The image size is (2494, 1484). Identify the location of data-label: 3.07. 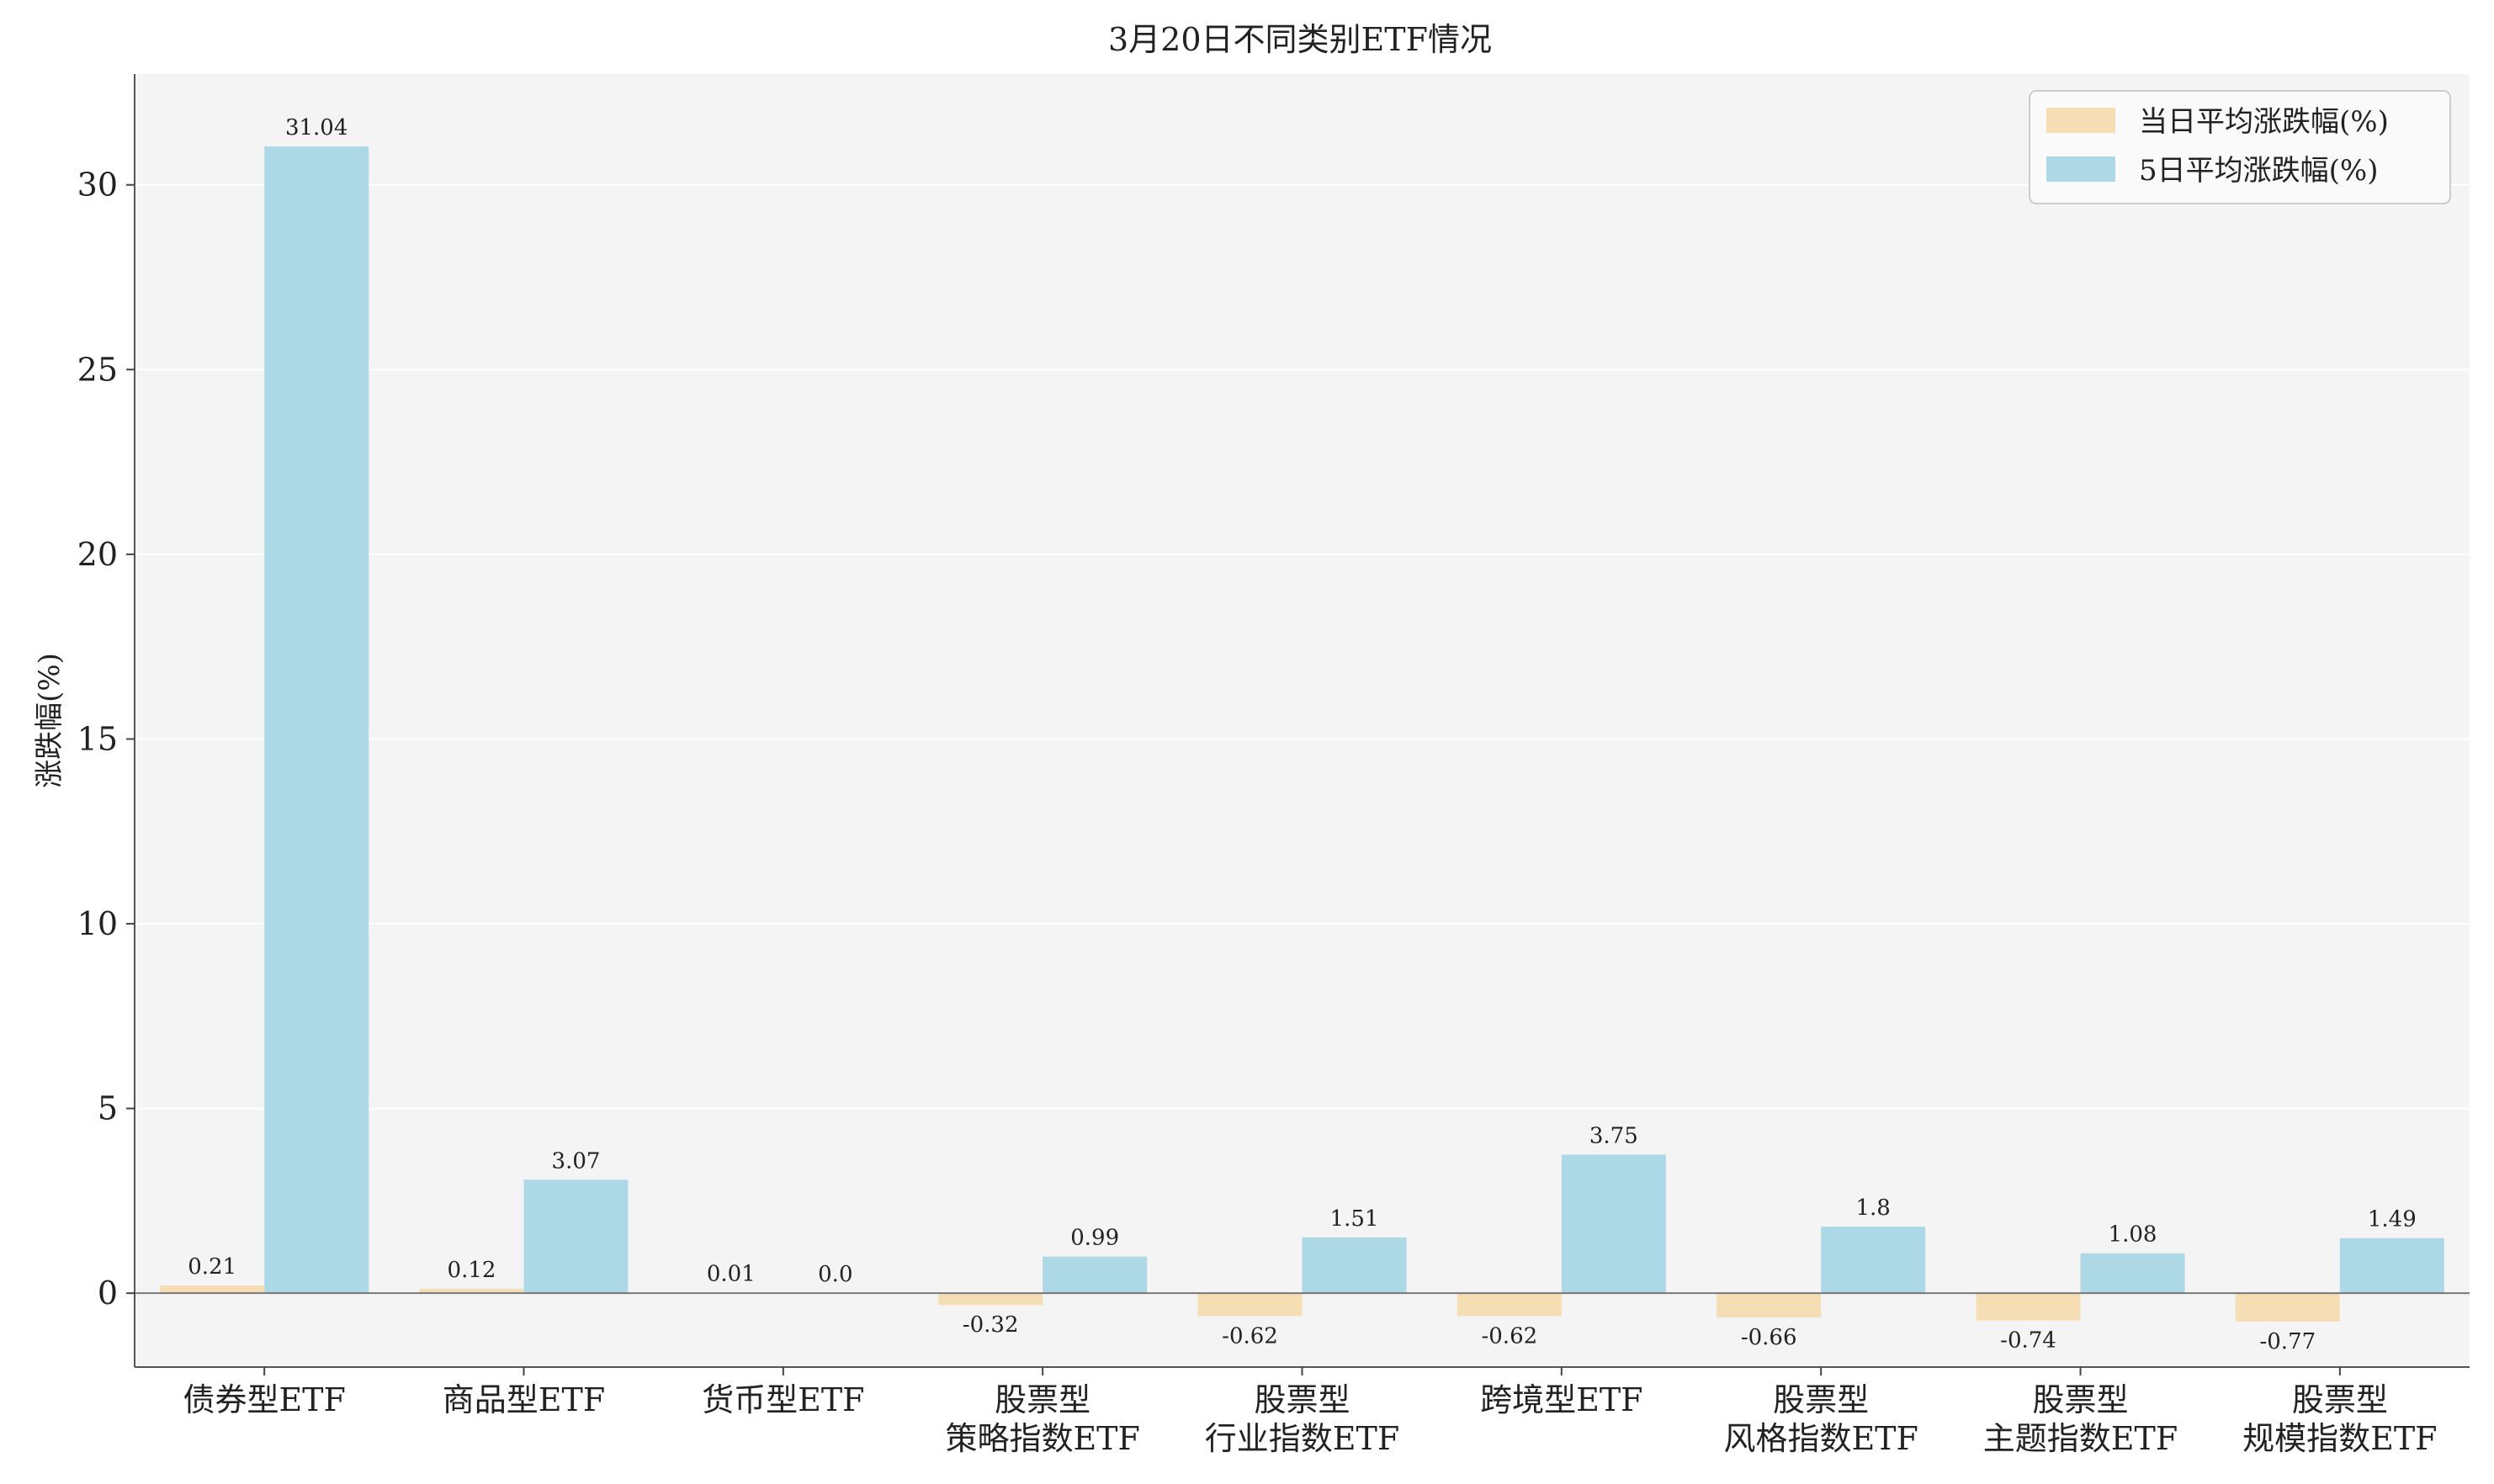
(577, 1161).